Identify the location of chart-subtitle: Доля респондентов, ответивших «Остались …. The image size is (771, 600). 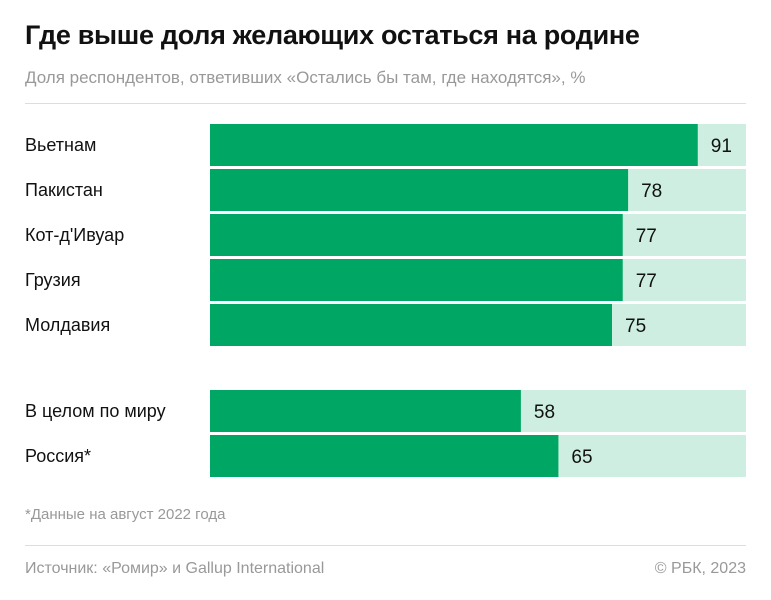
(305, 77).